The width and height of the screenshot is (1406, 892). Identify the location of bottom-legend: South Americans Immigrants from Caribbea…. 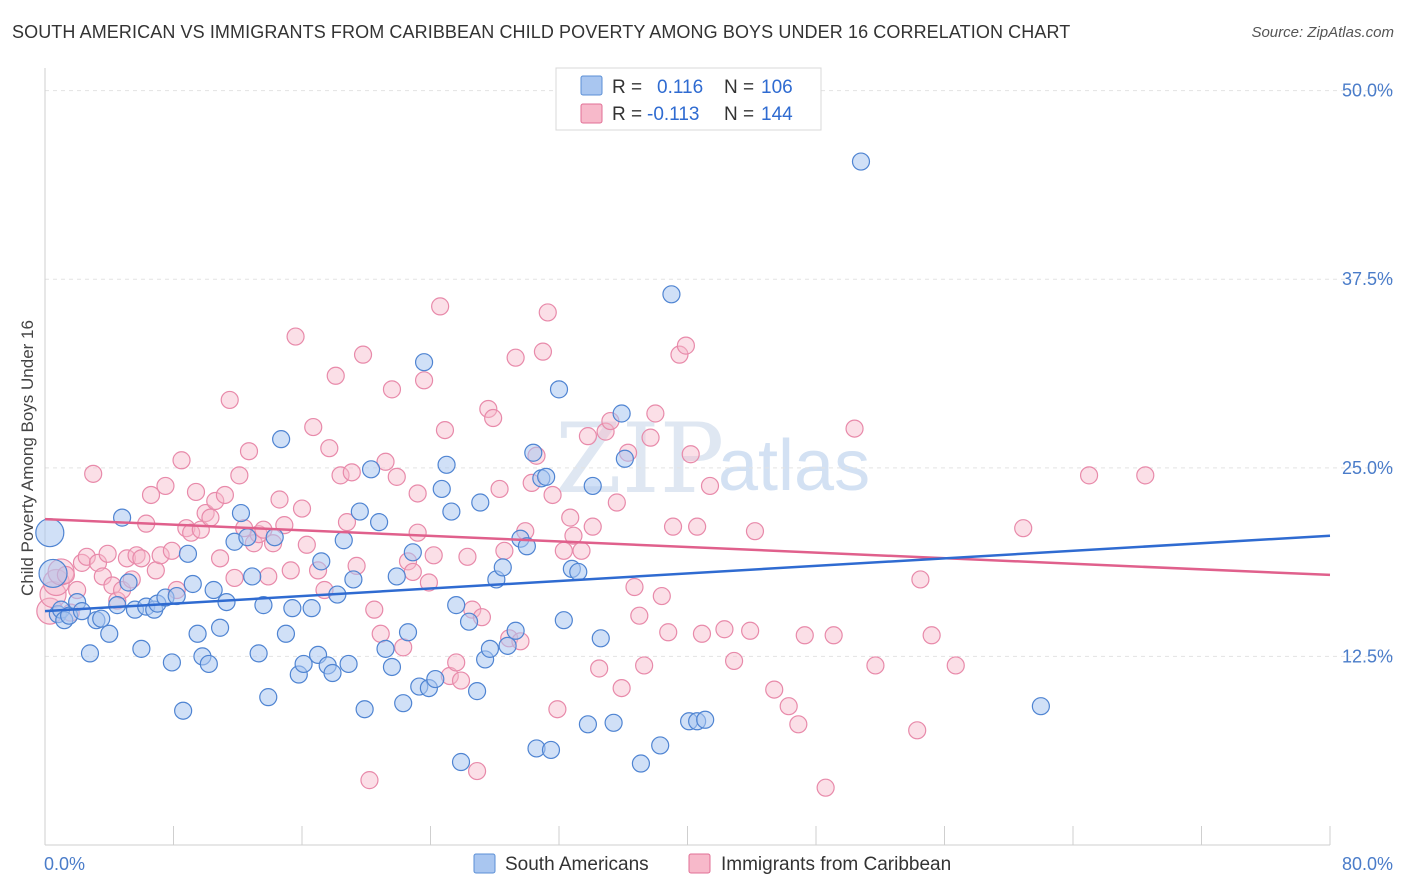
(712, 864).